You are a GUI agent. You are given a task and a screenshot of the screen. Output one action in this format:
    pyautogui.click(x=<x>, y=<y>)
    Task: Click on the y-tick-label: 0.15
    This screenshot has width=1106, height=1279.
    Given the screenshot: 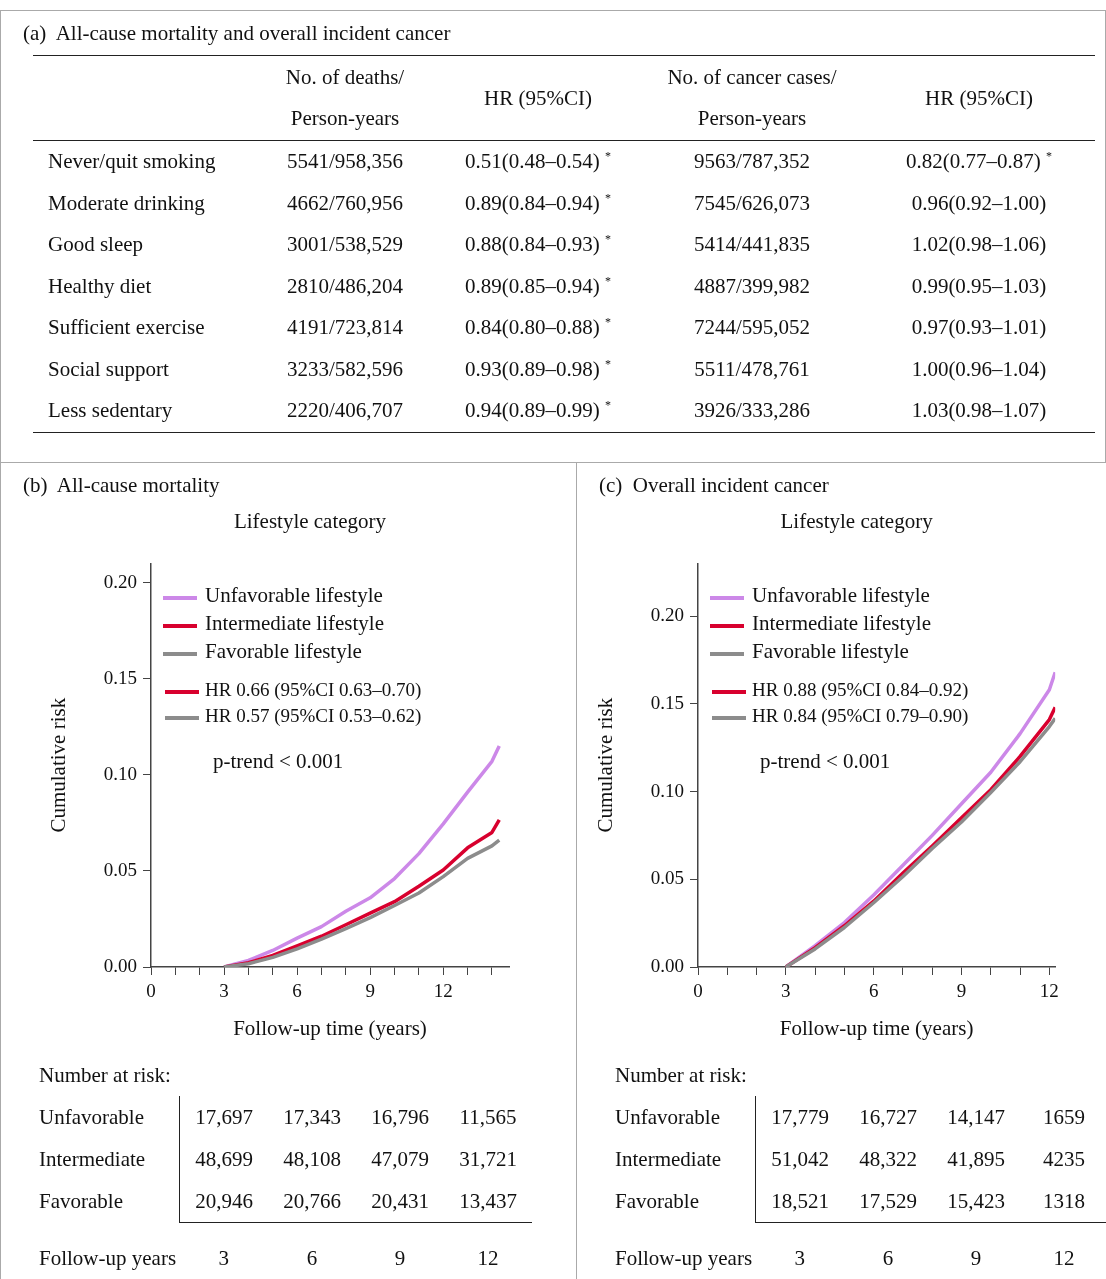 What is the action you would take?
    pyautogui.click(x=120, y=677)
    